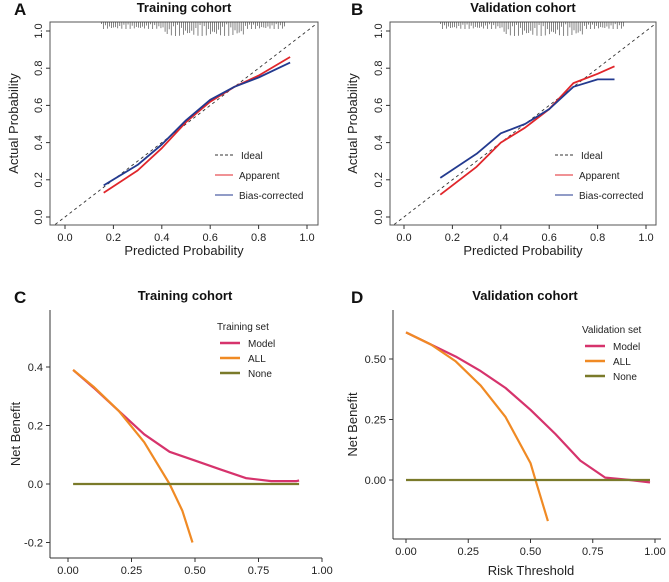 The width and height of the screenshot is (669, 582). I want to click on y-tick-label: 0.00, so click(375, 481).